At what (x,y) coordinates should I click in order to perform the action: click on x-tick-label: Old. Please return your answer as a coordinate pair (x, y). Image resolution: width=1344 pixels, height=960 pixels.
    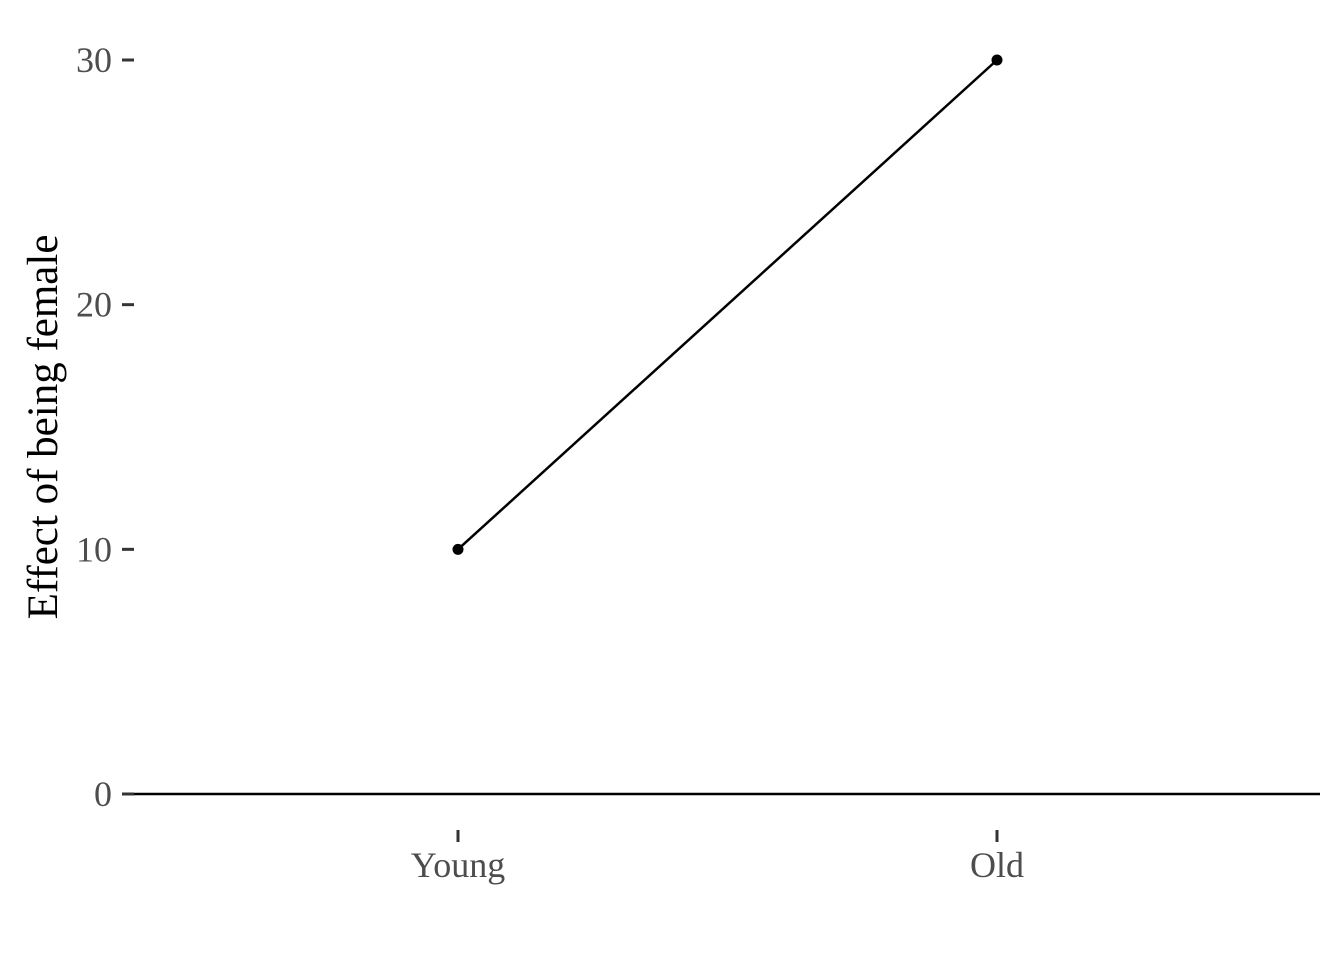
    Looking at the image, I should click on (997, 865).